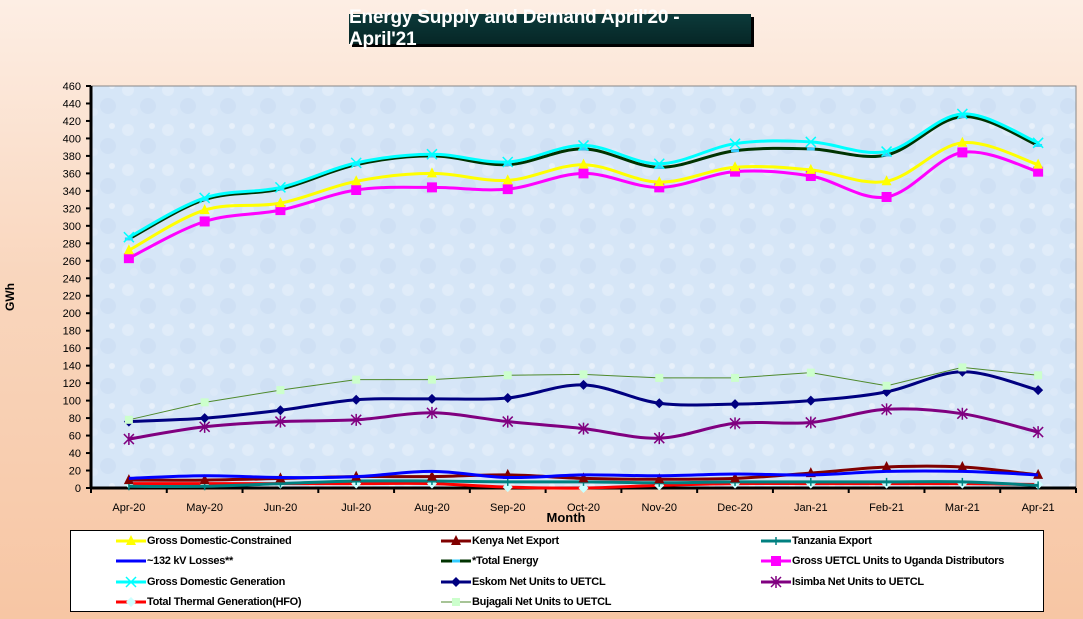 This screenshot has width=1083, height=619. I want to click on legend-swatch-bujagali-net-units-to-uetcl, so click(456, 602).